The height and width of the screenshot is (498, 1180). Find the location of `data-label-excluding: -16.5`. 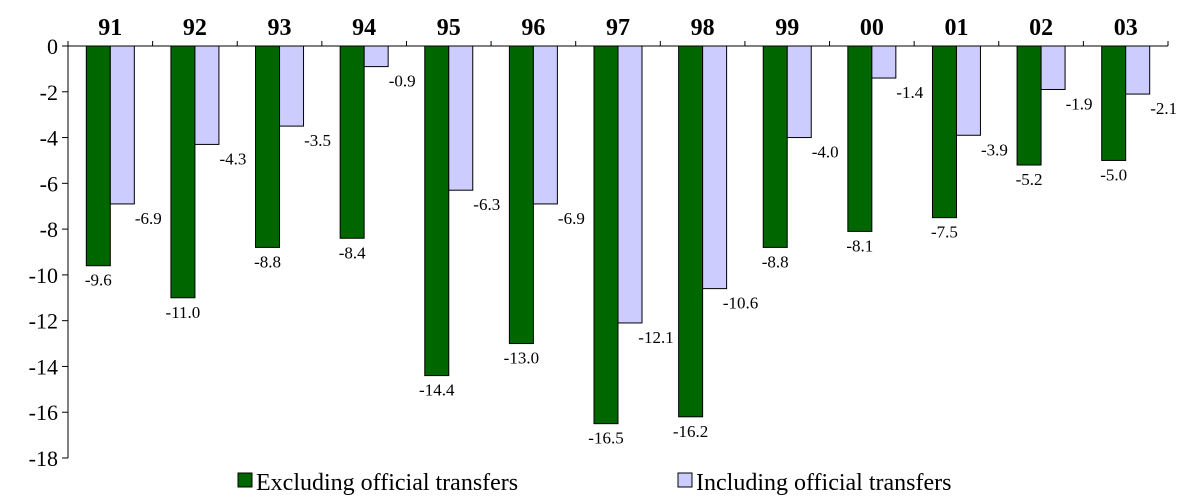

data-label-excluding: -16.5 is located at coordinates (605, 438).